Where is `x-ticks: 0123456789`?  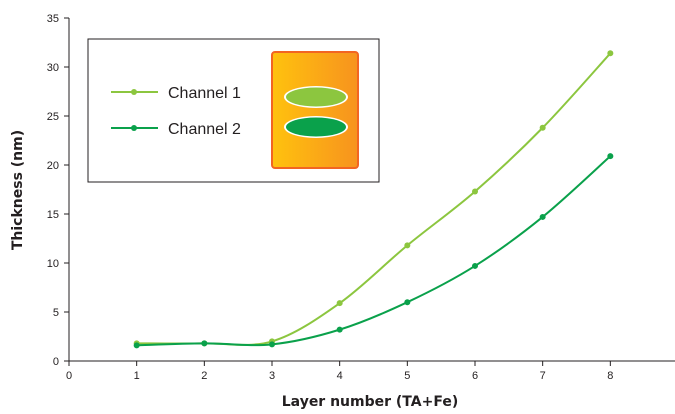
x-ticks: 0123456789 is located at coordinates (370, 371).